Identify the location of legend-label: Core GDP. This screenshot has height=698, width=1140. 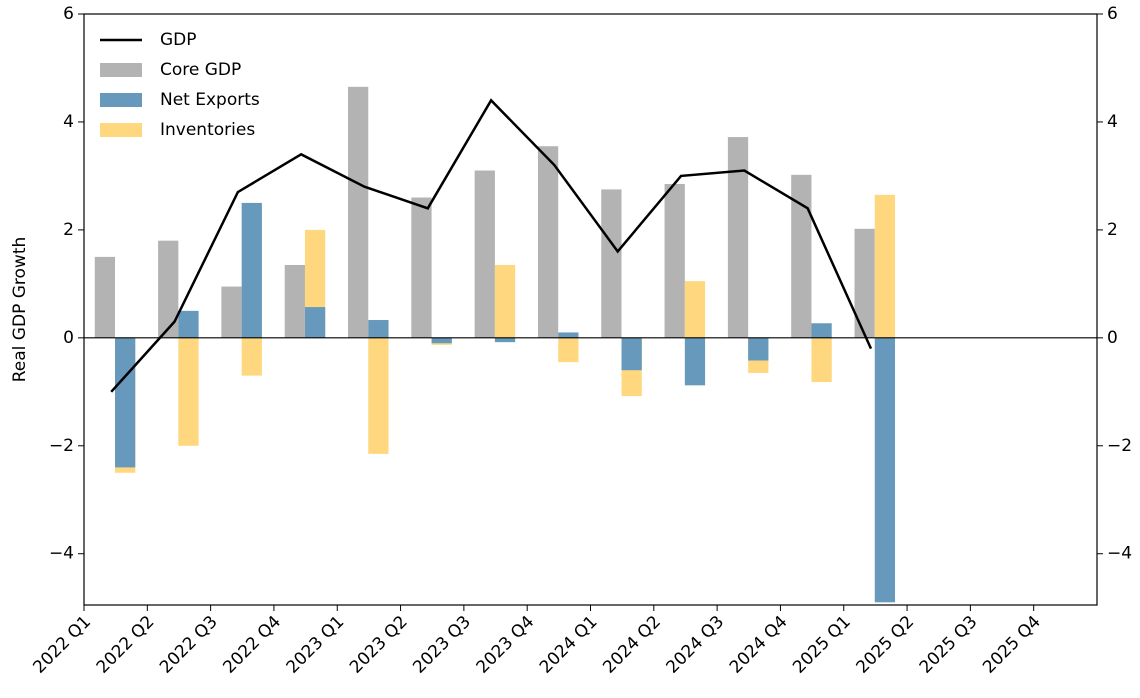
(200, 70).